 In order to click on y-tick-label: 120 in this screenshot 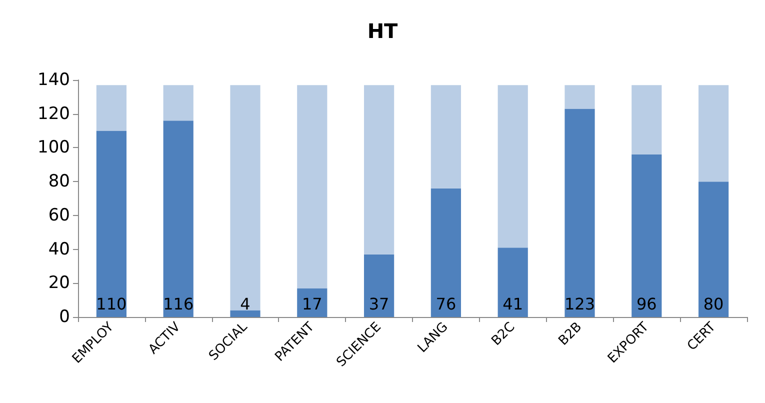, I will do `click(54, 114)`.